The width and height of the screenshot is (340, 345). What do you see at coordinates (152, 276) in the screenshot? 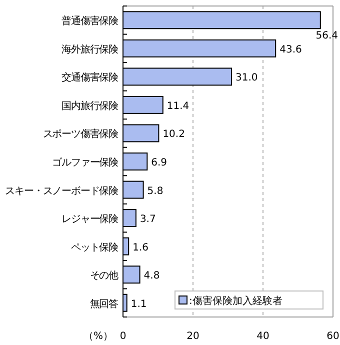
I see `text: 4.8` at bounding box center [152, 276].